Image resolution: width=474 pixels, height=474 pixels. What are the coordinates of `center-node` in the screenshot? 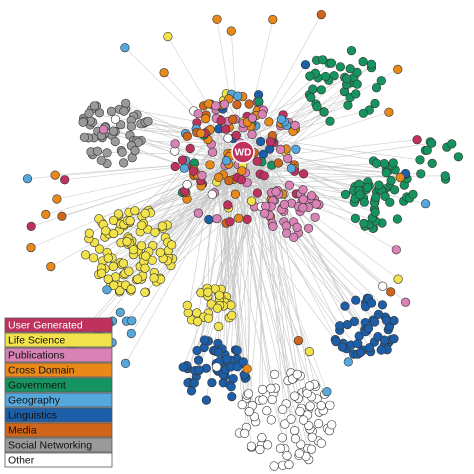 It's located at (243, 152).